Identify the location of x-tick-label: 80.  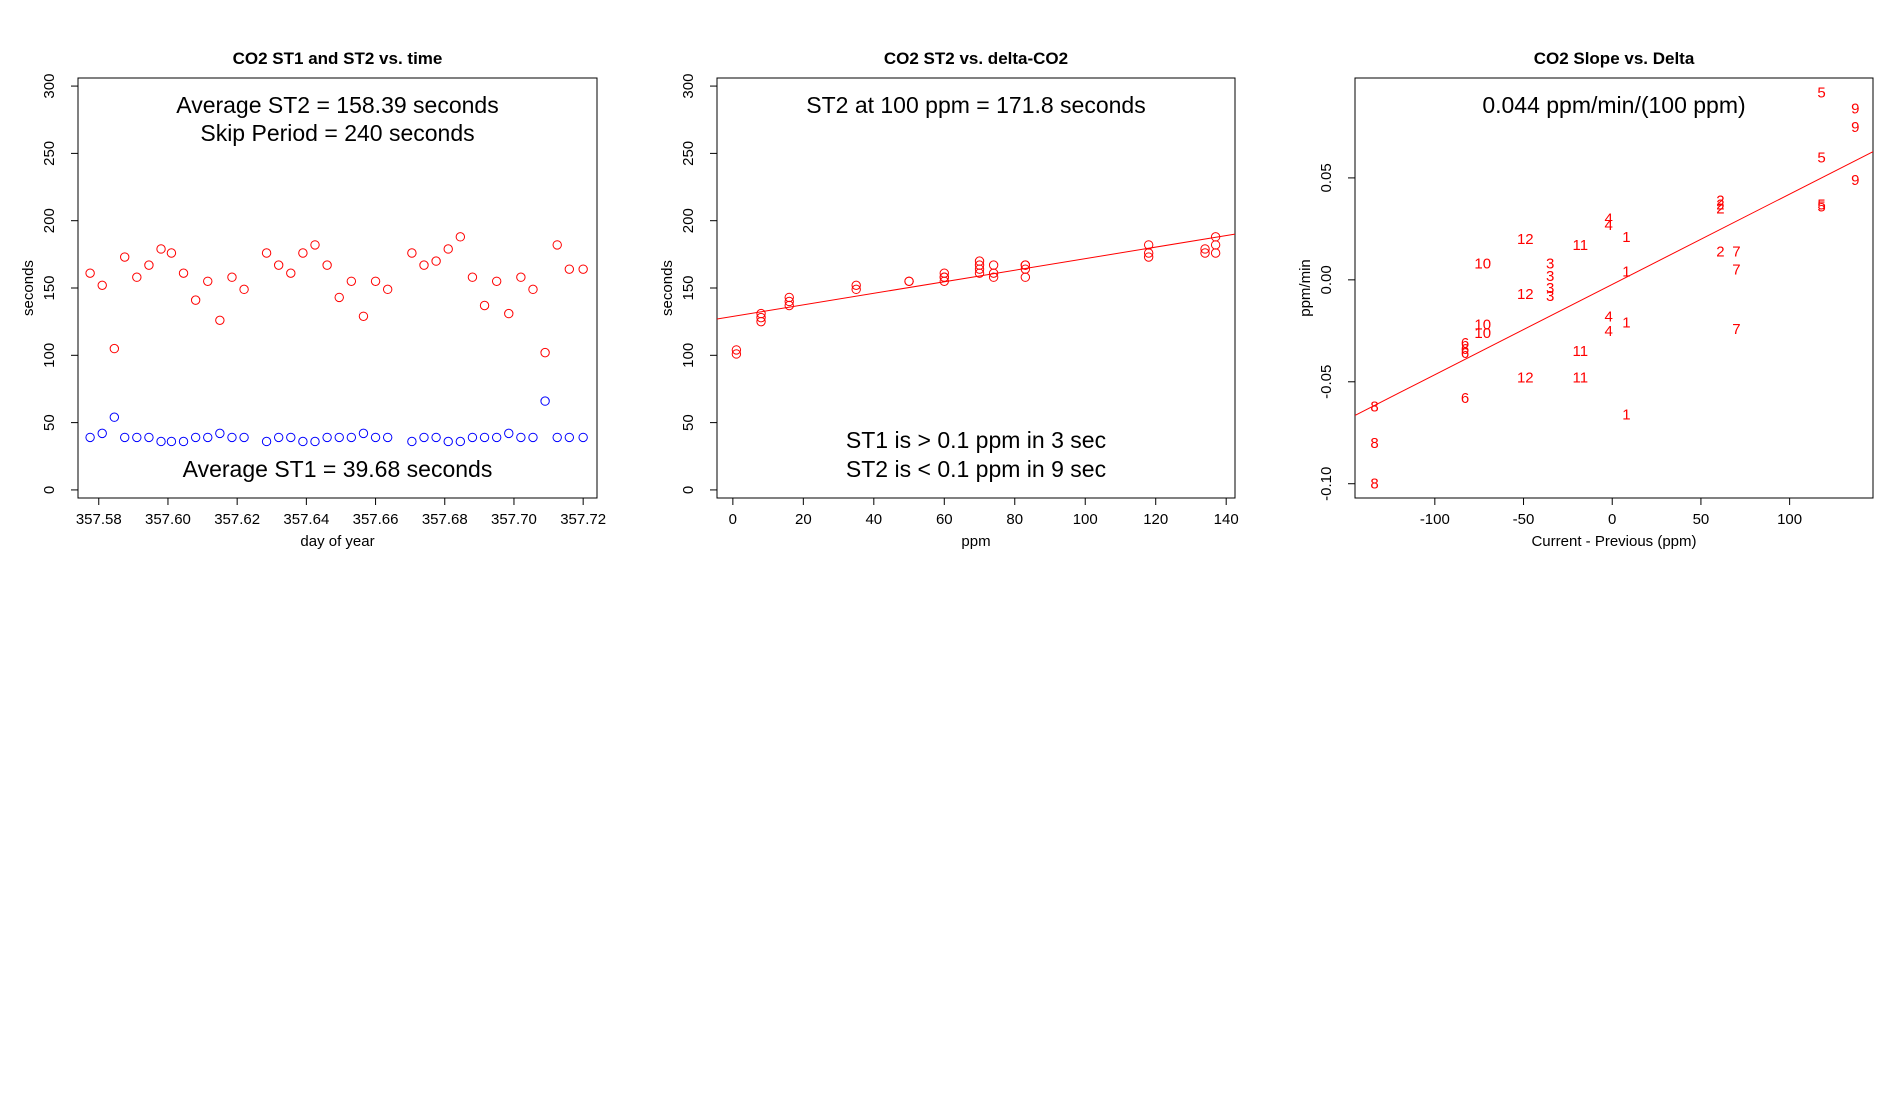
(1014, 519).